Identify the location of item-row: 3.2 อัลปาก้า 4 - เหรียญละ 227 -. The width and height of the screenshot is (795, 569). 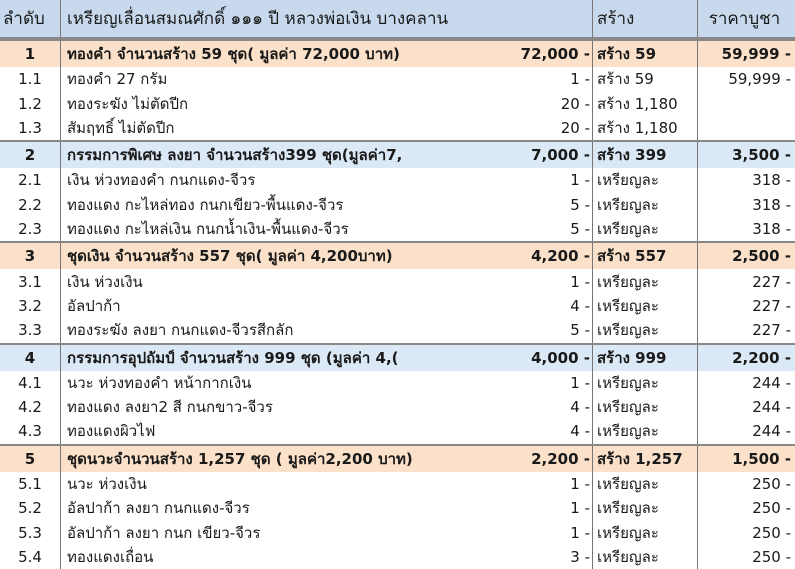
(397, 306).